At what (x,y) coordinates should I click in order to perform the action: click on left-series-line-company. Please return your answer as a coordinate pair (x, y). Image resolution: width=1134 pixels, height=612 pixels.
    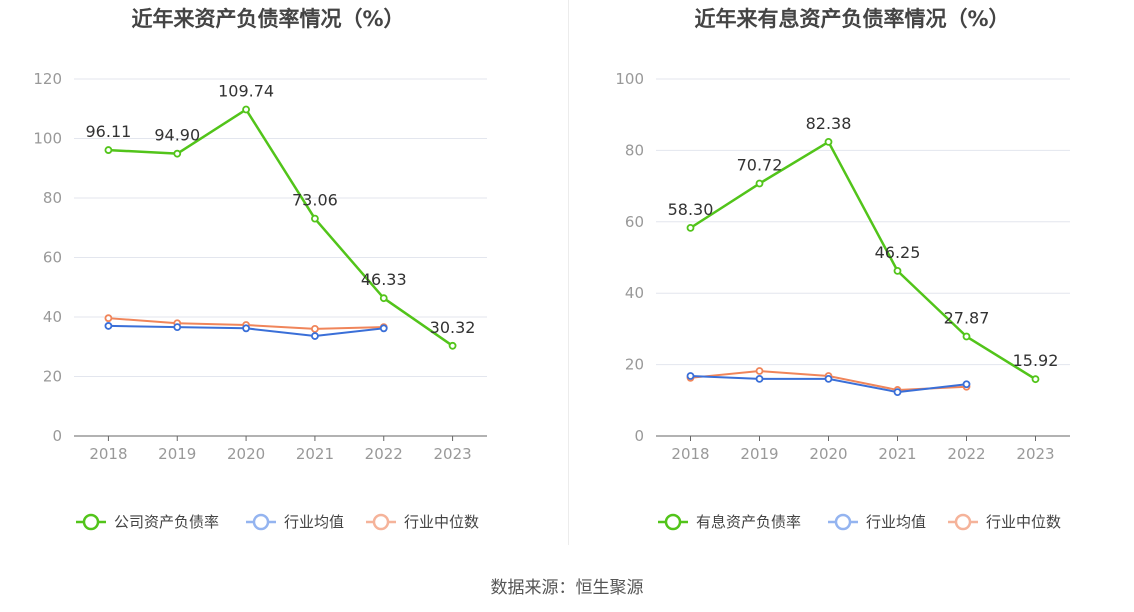
    Looking at the image, I should click on (281, 227).